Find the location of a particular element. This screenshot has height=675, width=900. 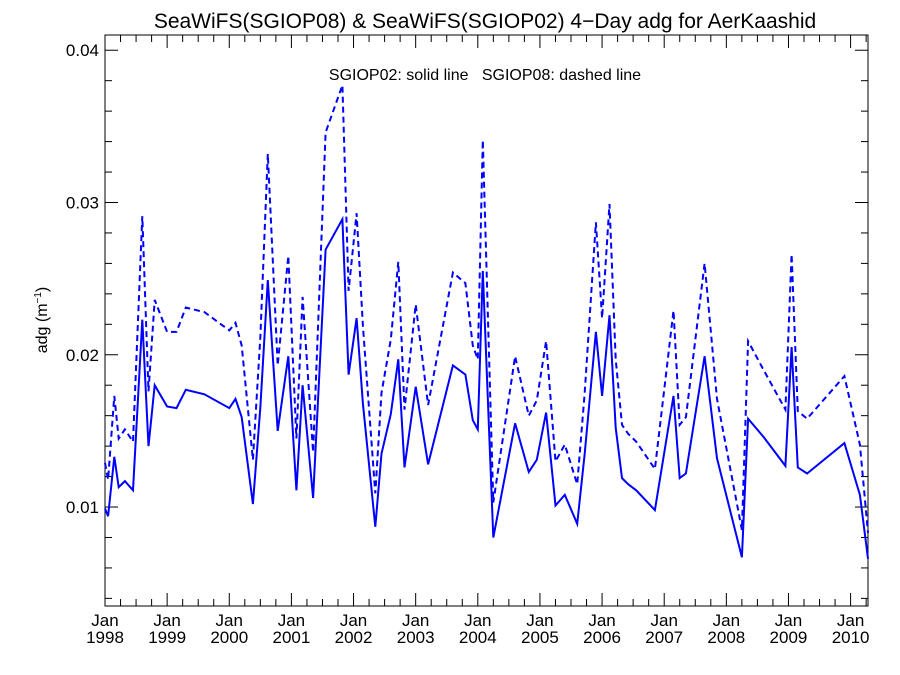

x-tick-label-year: 2002 is located at coordinates (354, 637).